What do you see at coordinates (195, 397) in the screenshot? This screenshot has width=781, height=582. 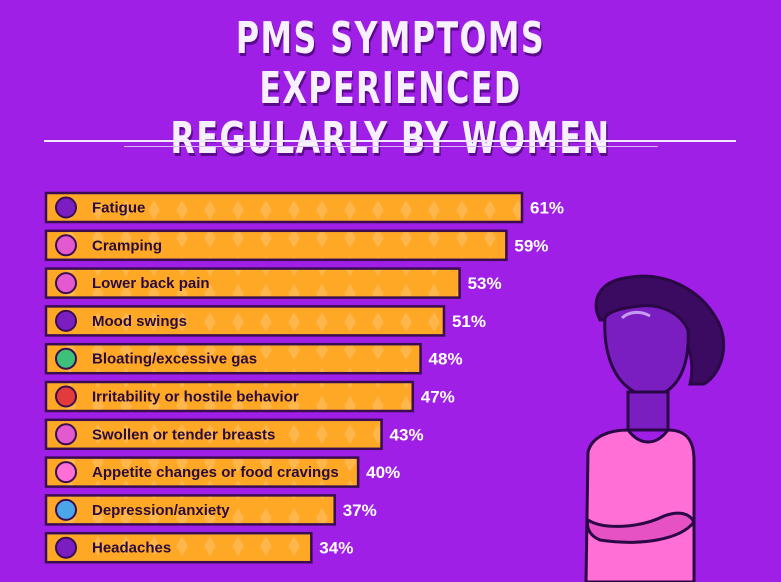 I see `category-label-5: Irritability or hostile behavior` at bounding box center [195, 397].